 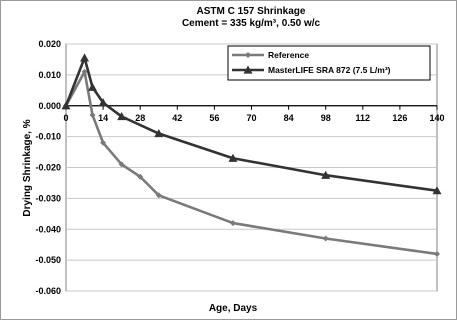 I want to click on x-tick-label: 42, so click(x=177, y=118).